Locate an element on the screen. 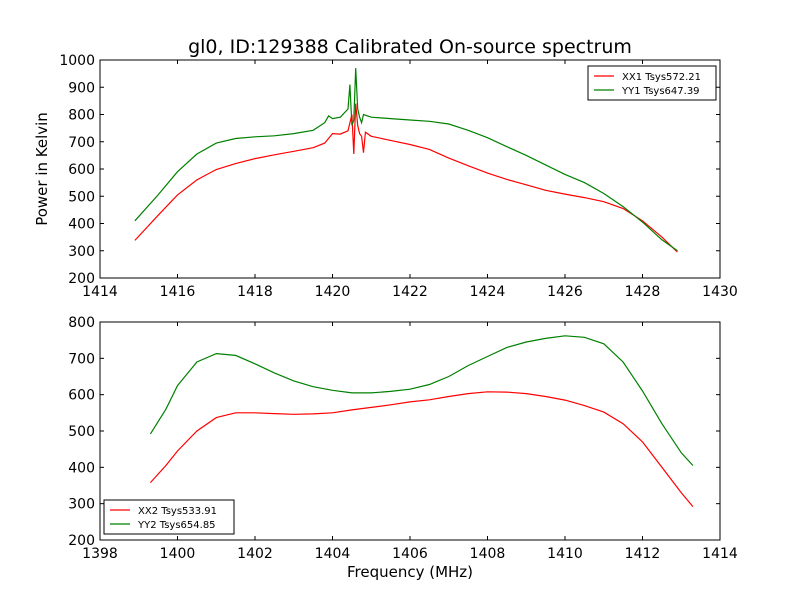  x-tick-label: 1412 is located at coordinates (643, 554).